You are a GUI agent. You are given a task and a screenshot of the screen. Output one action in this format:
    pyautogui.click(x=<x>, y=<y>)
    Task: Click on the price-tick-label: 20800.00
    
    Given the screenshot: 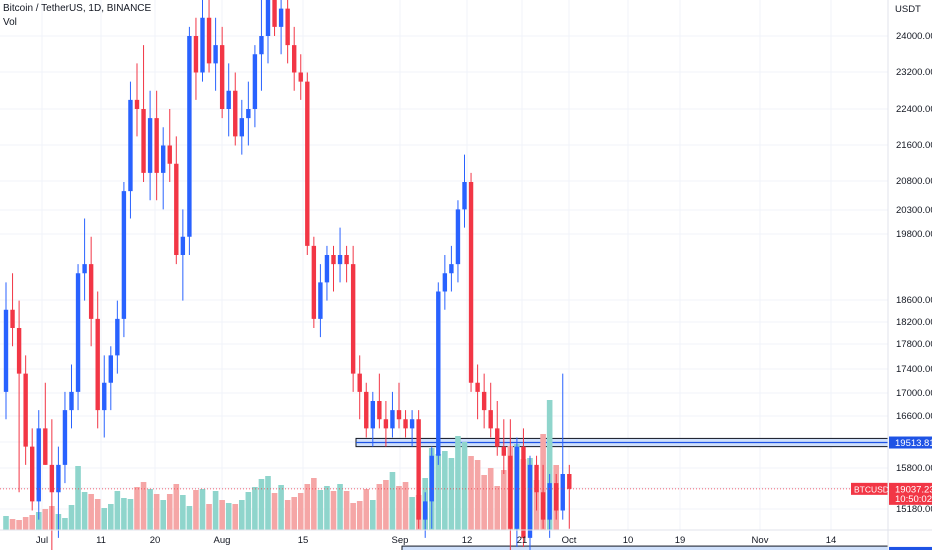 What is the action you would take?
    pyautogui.click(x=914, y=181)
    